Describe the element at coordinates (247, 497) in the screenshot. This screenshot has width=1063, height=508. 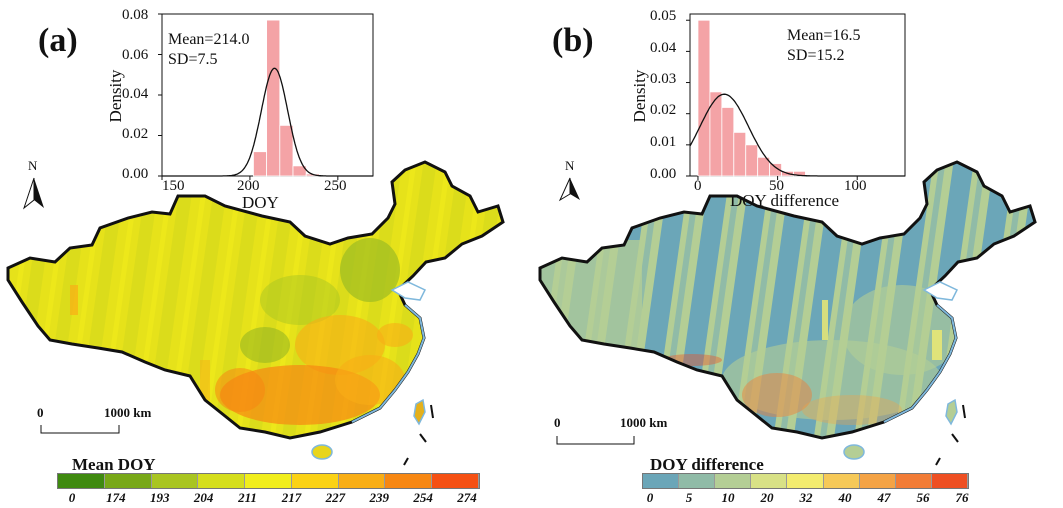
I see `legend-value: 211` at that location.